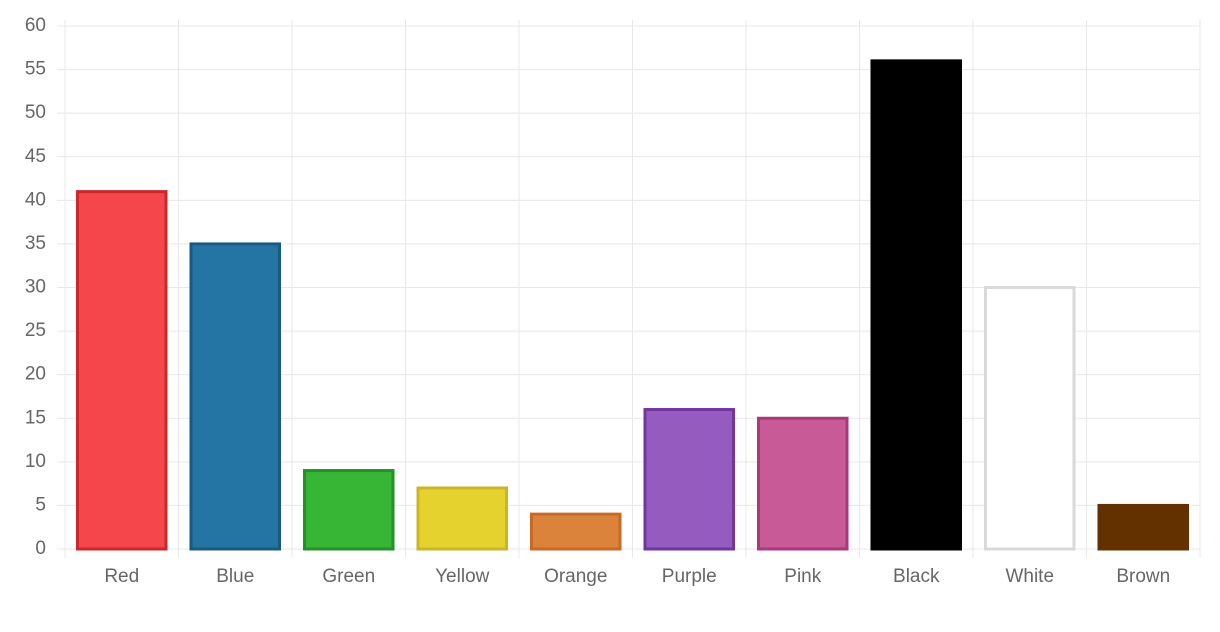 This screenshot has height=632, width=1220. What do you see at coordinates (689, 576) in the screenshot?
I see `x-tick-label: Purple` at bounding box center [689, 576].